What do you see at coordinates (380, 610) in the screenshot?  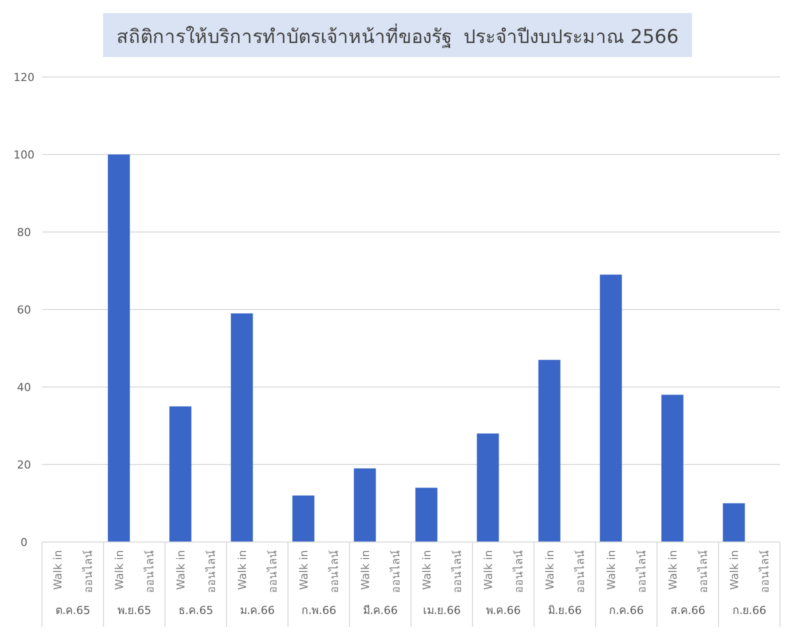 I see `x-tick-label: มี.ค.66` at bounding box center [380, 610].